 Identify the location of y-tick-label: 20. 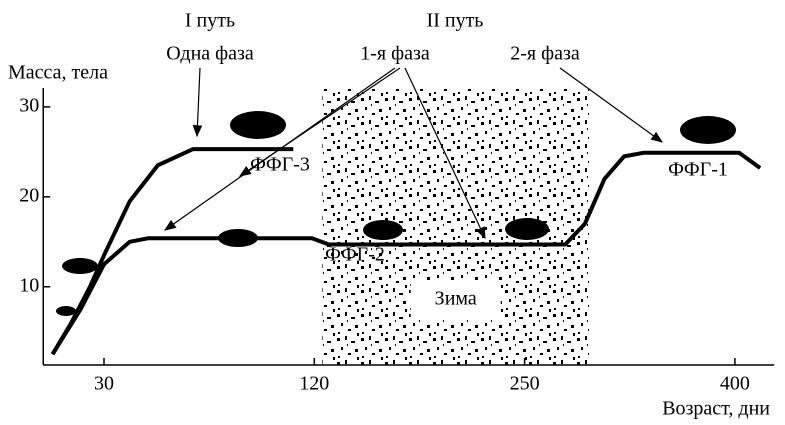
(29, 195).